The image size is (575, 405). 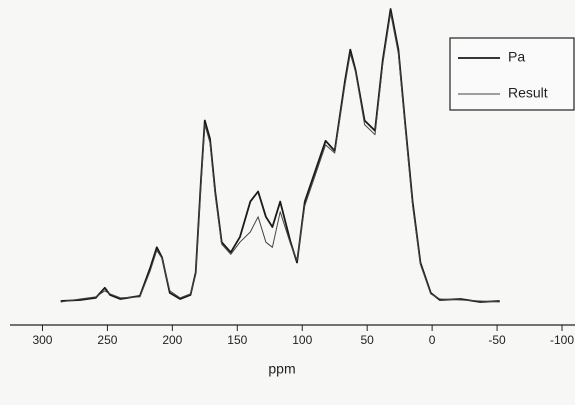 What do you see at coordinates (42, 340) in the screenshot?
I see `x-tick-label: 300` at bounding box center [42, 340].